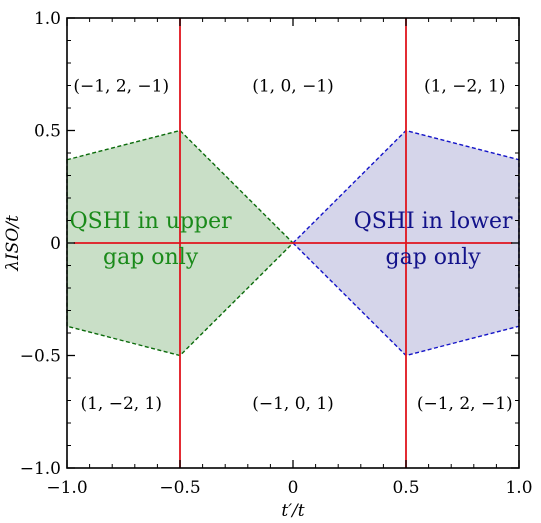 The image size is (541, 523). I want to click on x-axis-label: t′/t, so click(292, 511).